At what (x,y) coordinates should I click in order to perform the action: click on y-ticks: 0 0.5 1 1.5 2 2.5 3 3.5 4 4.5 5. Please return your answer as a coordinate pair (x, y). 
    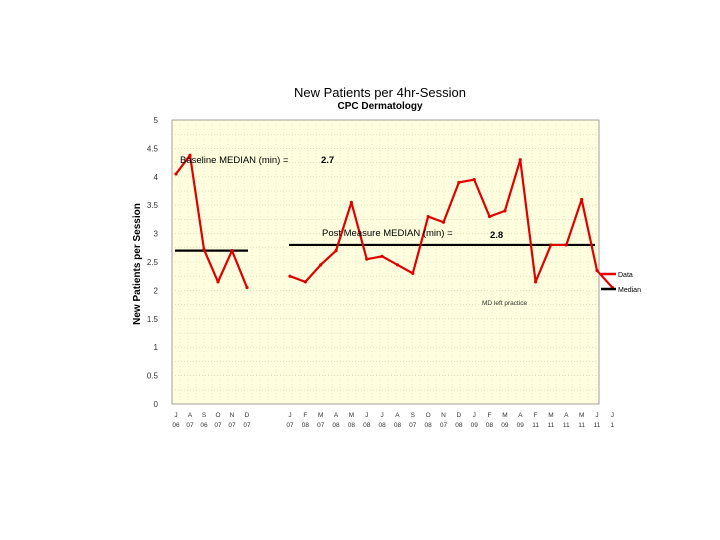
    Looking at the image, I should click on (153, 262).